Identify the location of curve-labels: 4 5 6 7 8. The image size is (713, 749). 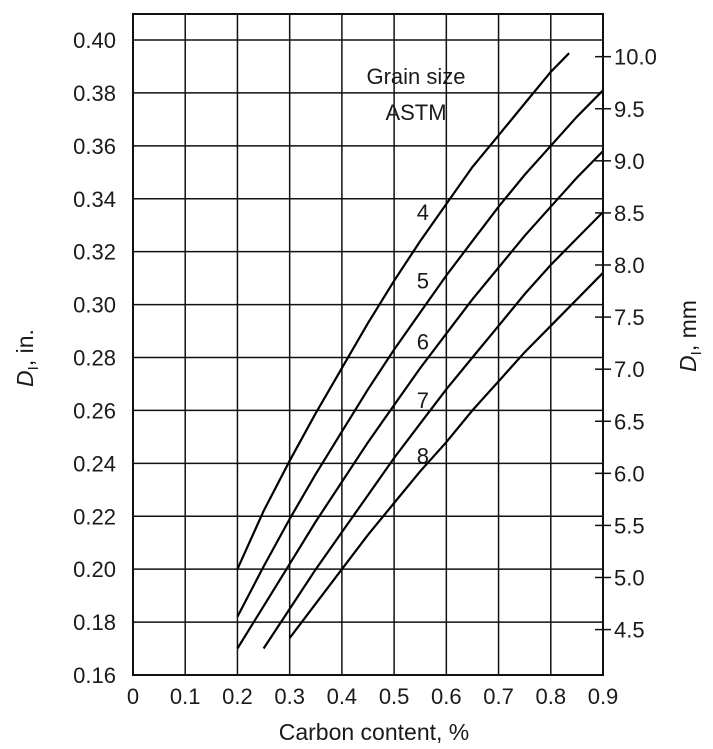
(423, 334).